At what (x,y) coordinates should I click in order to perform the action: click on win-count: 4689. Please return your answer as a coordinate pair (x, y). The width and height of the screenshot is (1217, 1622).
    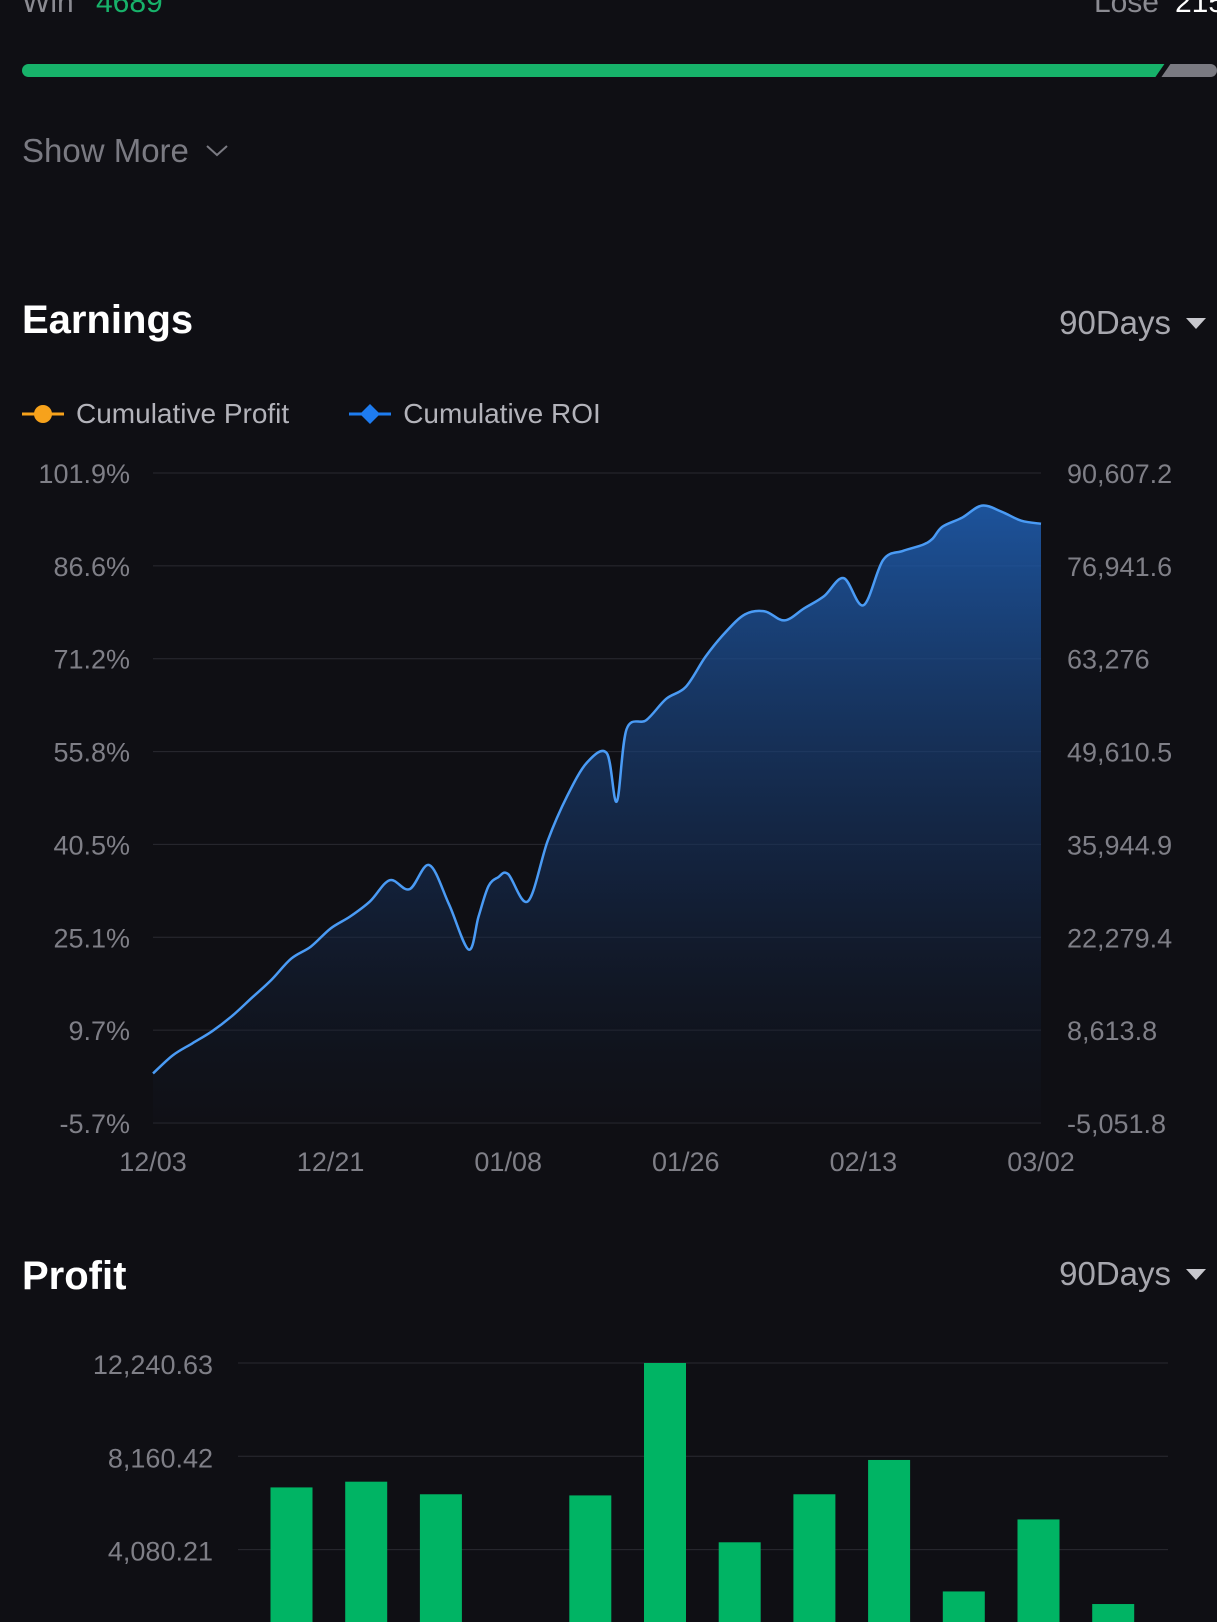
    Looking at the image, I should click on (129, 9).